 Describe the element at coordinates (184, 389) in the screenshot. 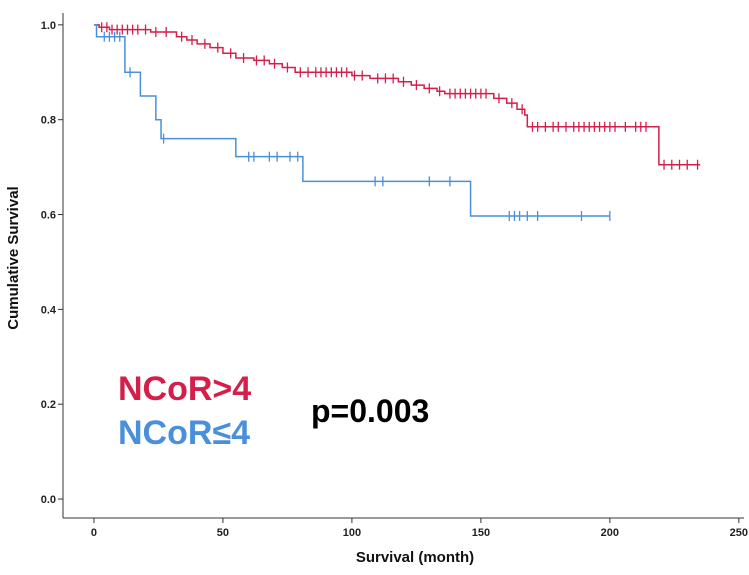

I see `legend-entry-ncor-high: NCoR>4` at that location.